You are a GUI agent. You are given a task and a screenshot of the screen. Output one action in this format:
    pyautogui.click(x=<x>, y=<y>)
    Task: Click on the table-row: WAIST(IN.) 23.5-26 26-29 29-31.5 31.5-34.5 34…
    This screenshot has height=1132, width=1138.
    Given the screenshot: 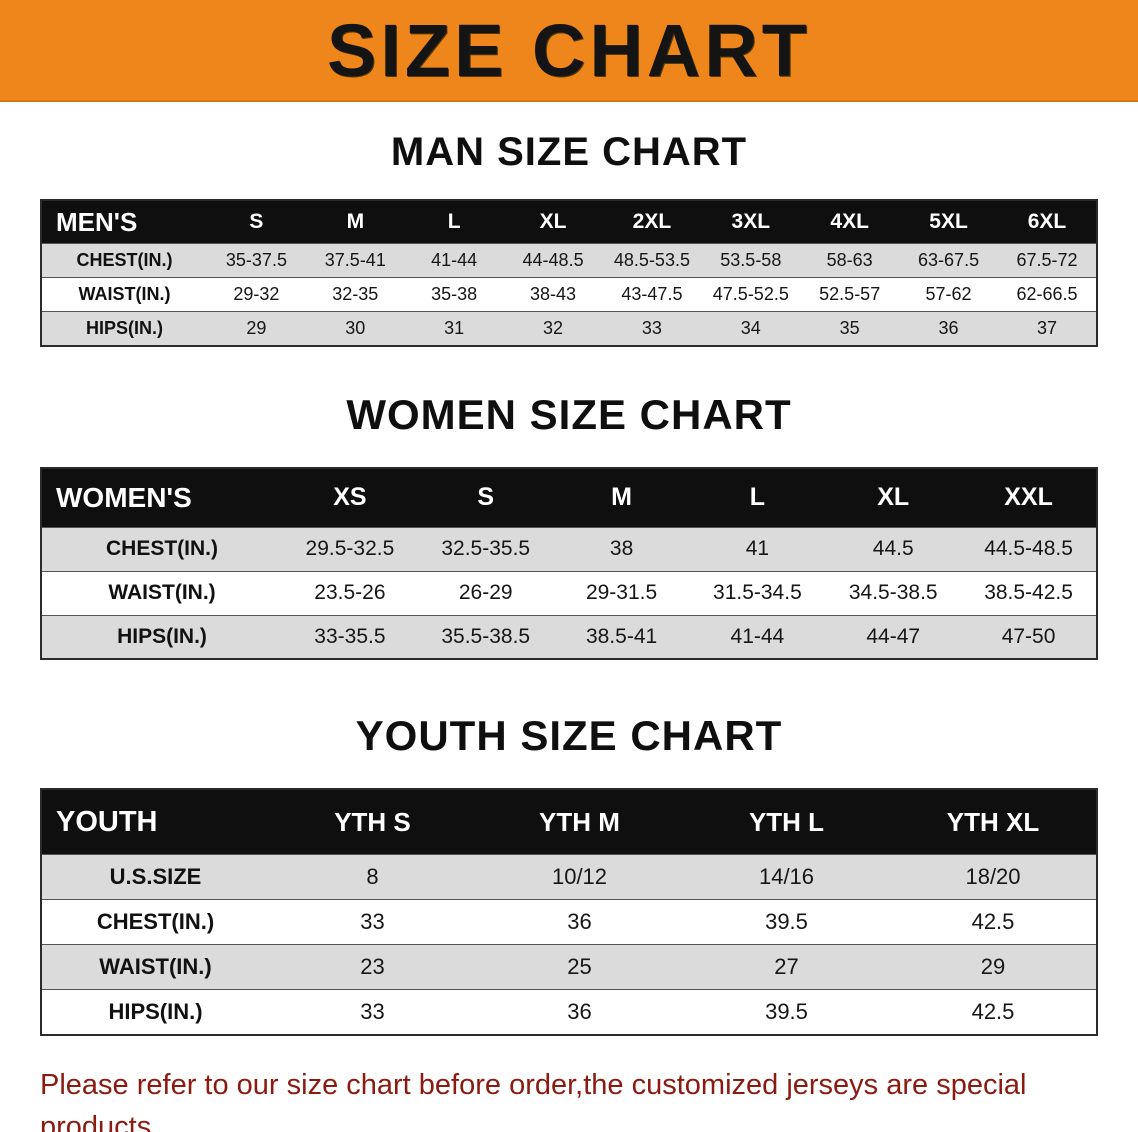 What is the action you would take?
    pyautogui.click(x=569, y=593)
    